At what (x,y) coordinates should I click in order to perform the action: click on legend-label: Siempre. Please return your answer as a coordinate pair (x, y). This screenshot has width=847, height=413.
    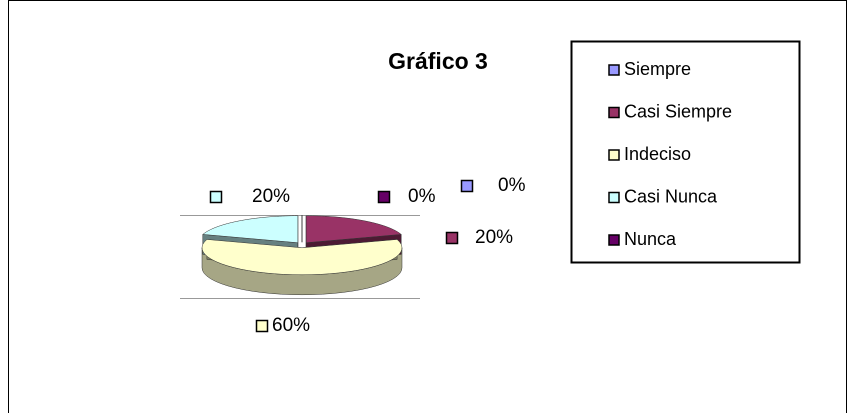
    Looking at the image, I should click on (657, 69).